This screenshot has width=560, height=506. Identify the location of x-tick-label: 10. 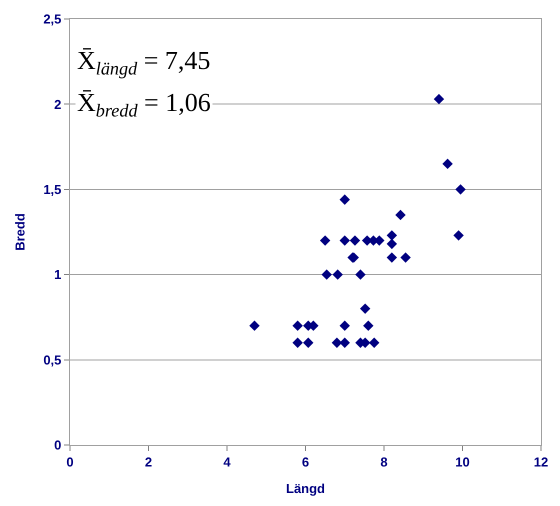
(462, 462).